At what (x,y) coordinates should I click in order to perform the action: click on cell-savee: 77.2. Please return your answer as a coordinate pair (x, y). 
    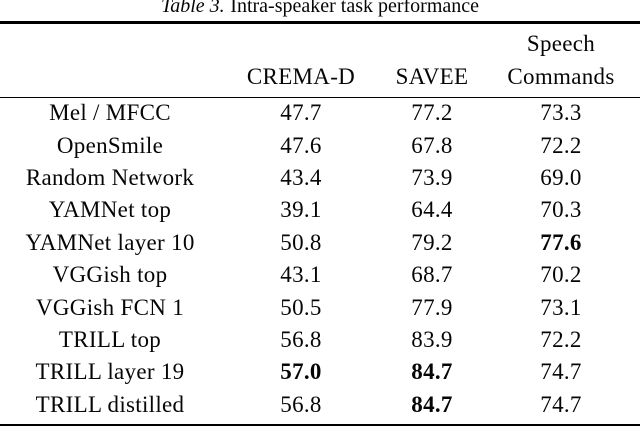
    Looking at the image, I should click on (432, 113).